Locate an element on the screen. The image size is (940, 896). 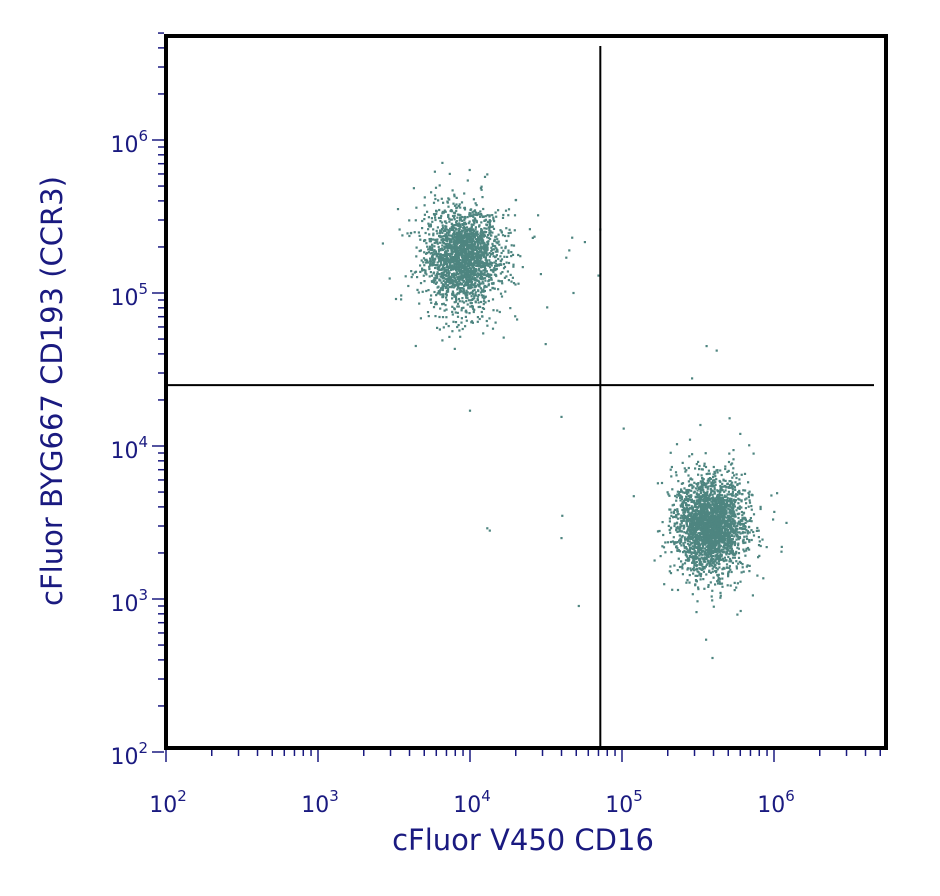
y-tick-label: 103 is located at coordinates (129, 601).